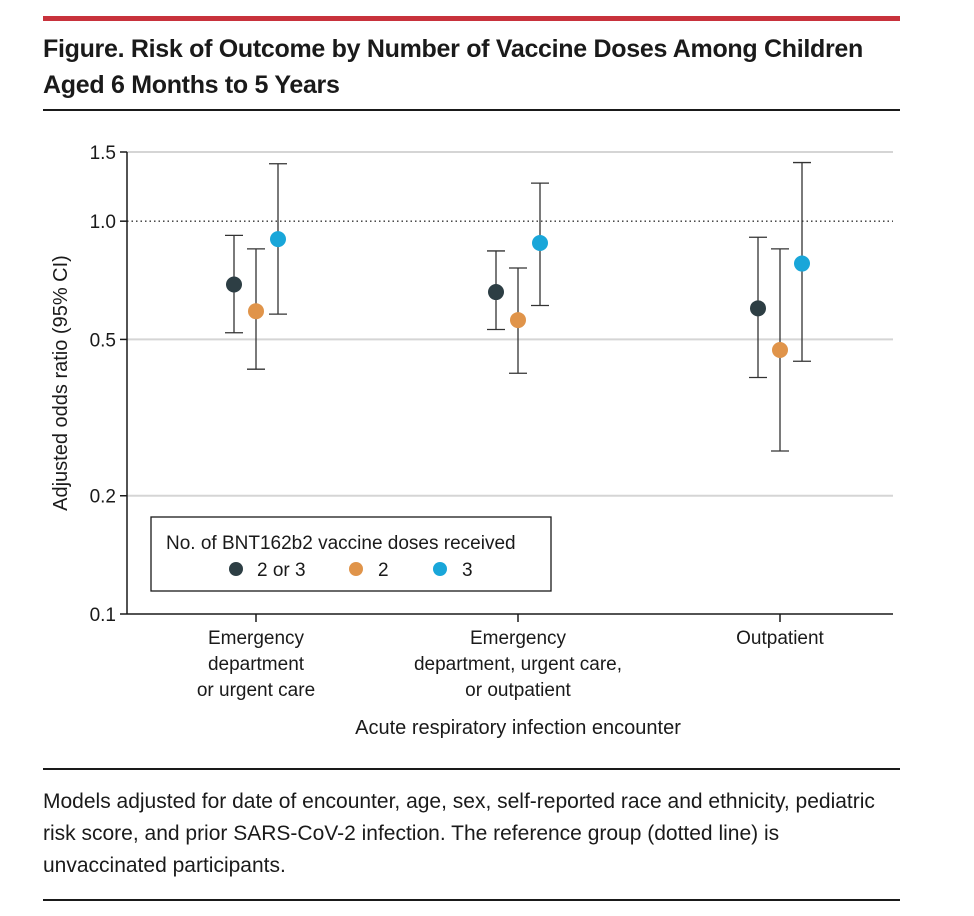  I want to click on x-category-label: department, so click(256, 664).